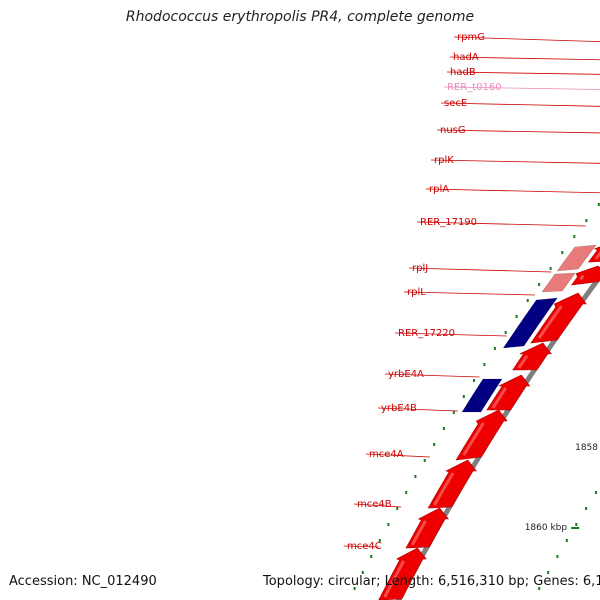  Describe the element at coordinates (463, 72) in the screenshot. I see `gene-label-hadb: hadB` at that location.